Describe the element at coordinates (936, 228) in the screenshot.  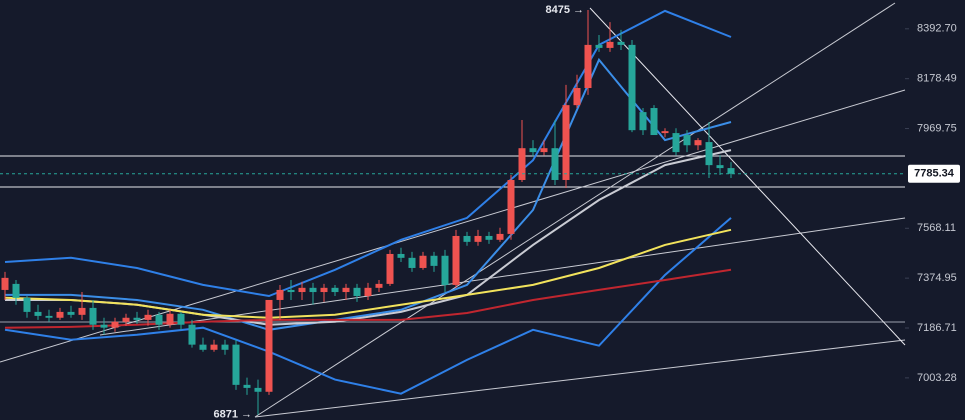
I see `y-tick-label: 7568.11` at that location.